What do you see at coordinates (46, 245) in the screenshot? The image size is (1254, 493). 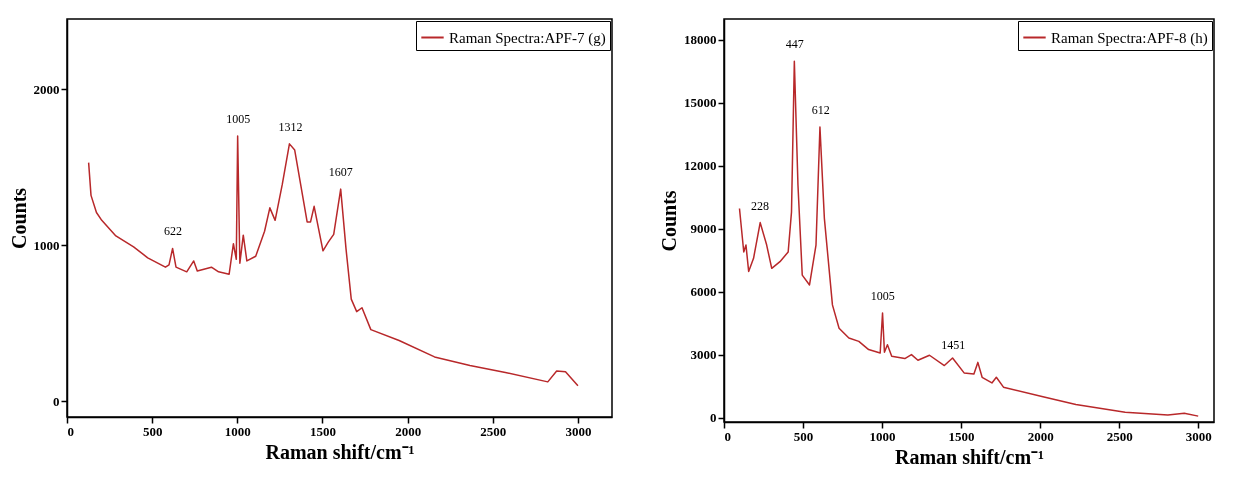 I see `y-tick-label: 1000` at bounding box center [46, 245].